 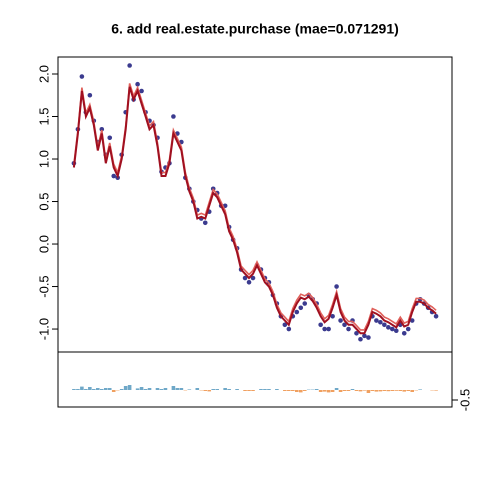 What do you see at coordinates (43, 201) in the screenshot?
I see `y-tick-label: 0.5` at bounding box center [43, 201].